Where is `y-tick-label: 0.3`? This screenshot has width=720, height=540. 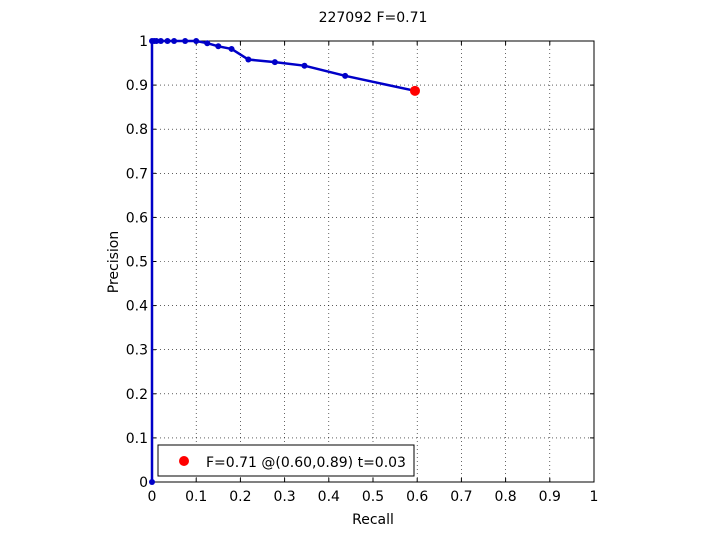 y-tick-label: 0.3 is located at coordinates (137, 351).